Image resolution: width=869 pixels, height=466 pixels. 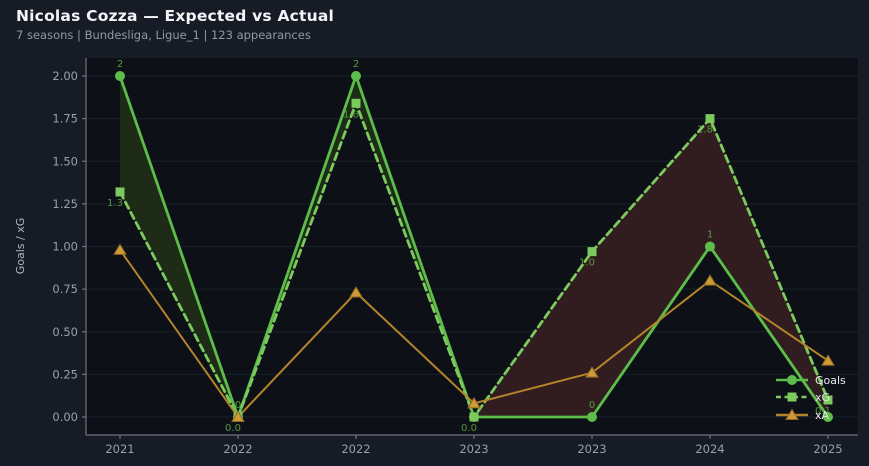 What do you see at coordinates (811, 398) in the screenshot?
I see `legend: Goals xG xA` at bounding box center [811, 398].